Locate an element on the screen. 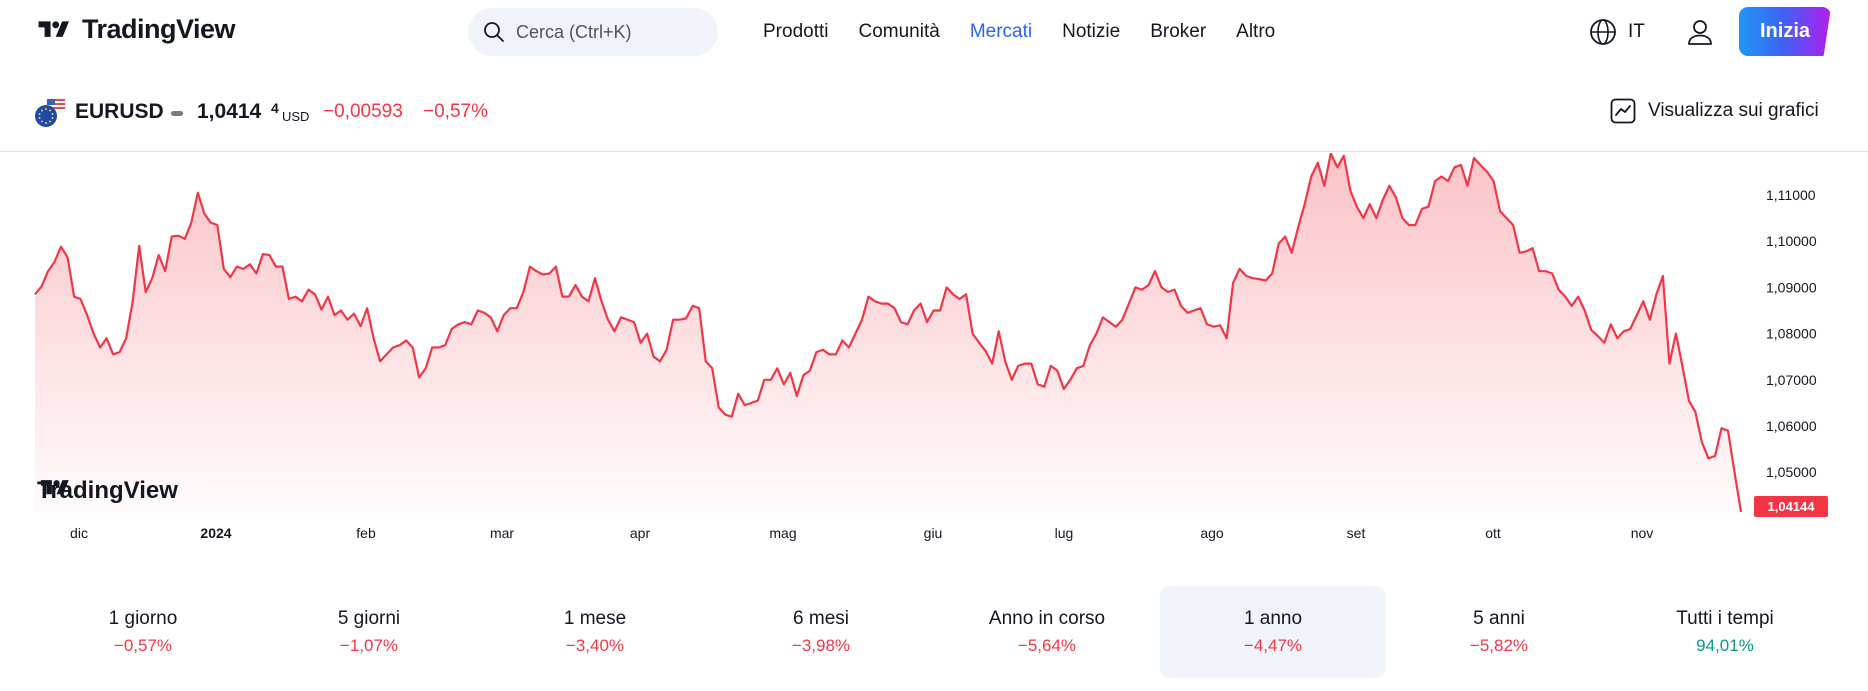 The width and height of the screenshot is (1868, 691). nav-item-prodotti: Prodotti is located at coordinates (796, 31).